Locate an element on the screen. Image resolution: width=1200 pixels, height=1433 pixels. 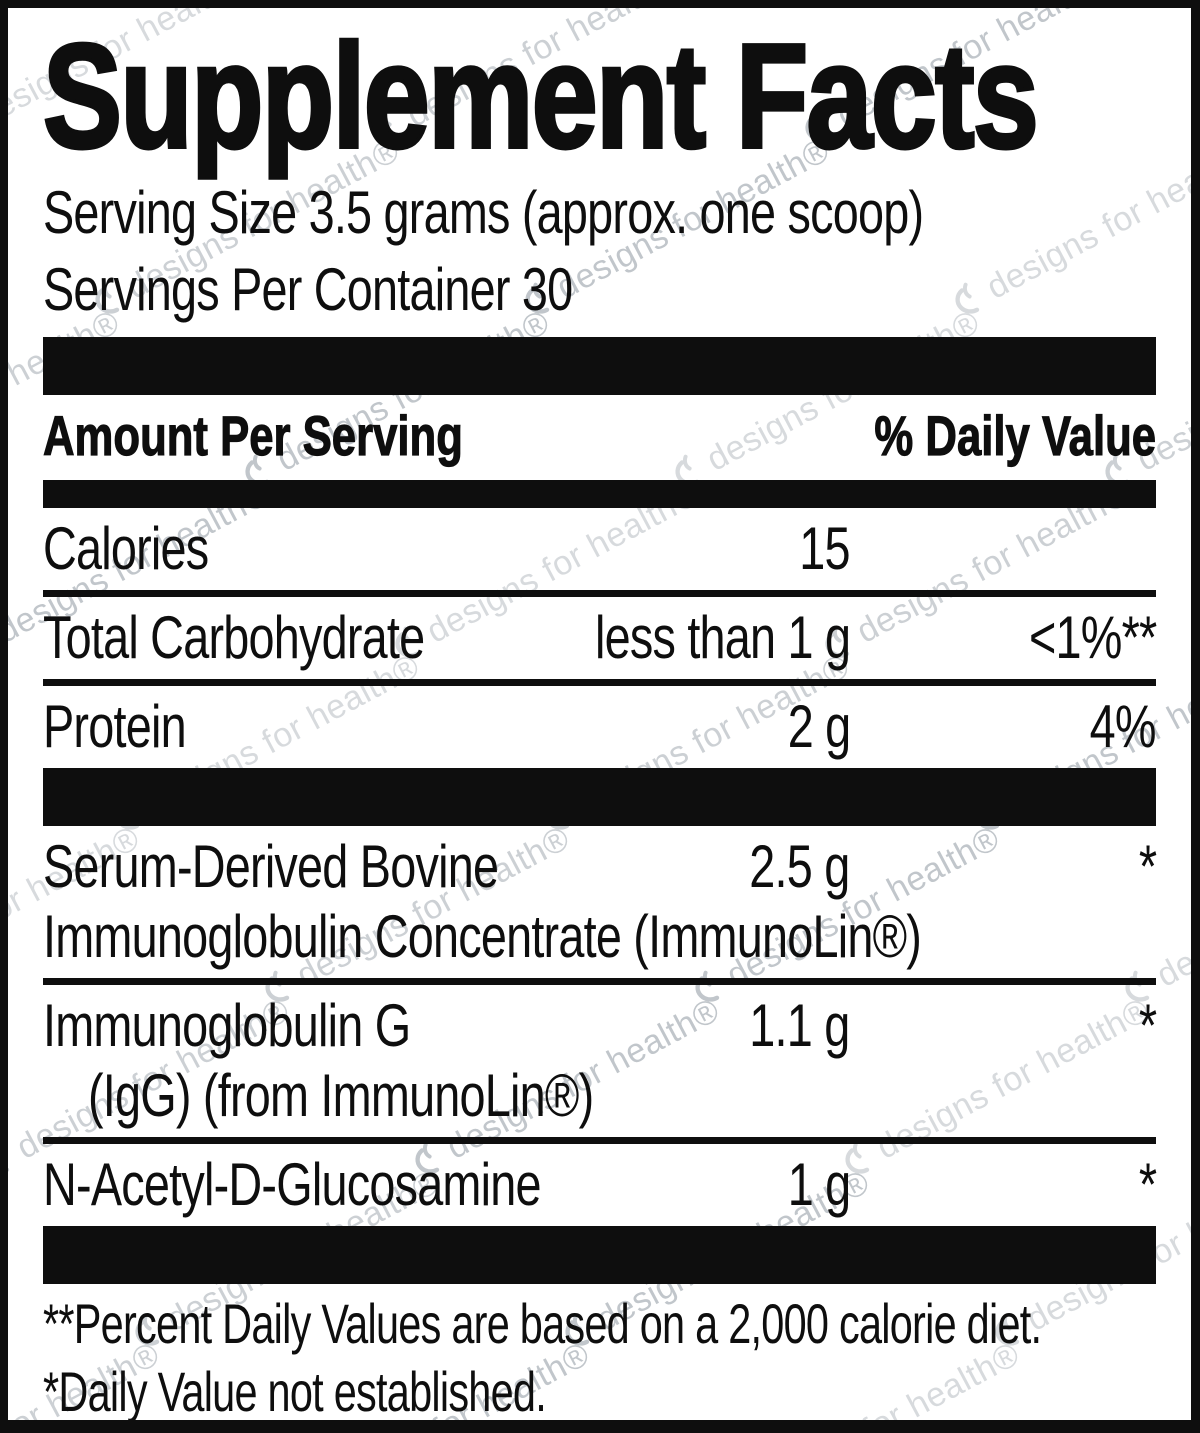
row-amount: 2 g is located at coordinates (819, 726).